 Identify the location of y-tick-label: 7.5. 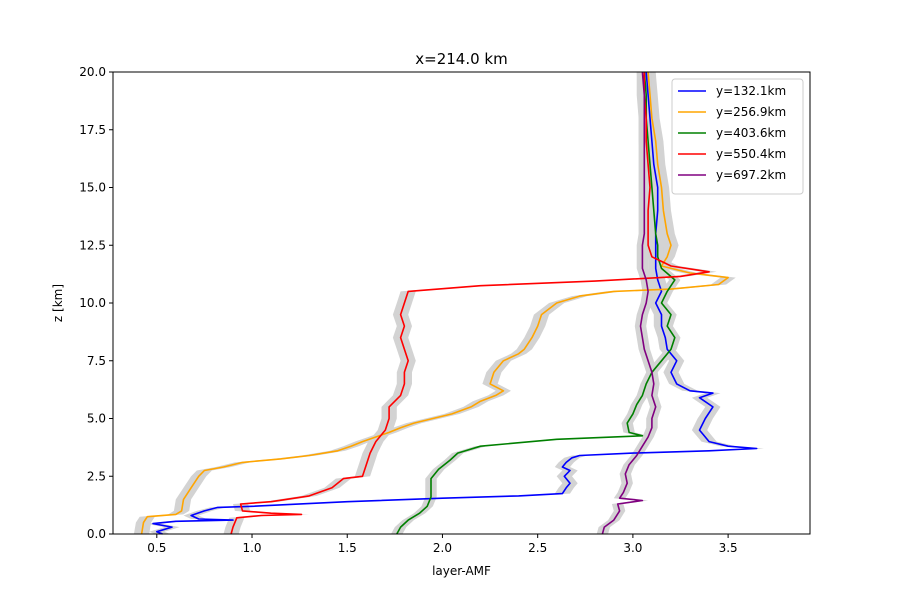
(96, 361).